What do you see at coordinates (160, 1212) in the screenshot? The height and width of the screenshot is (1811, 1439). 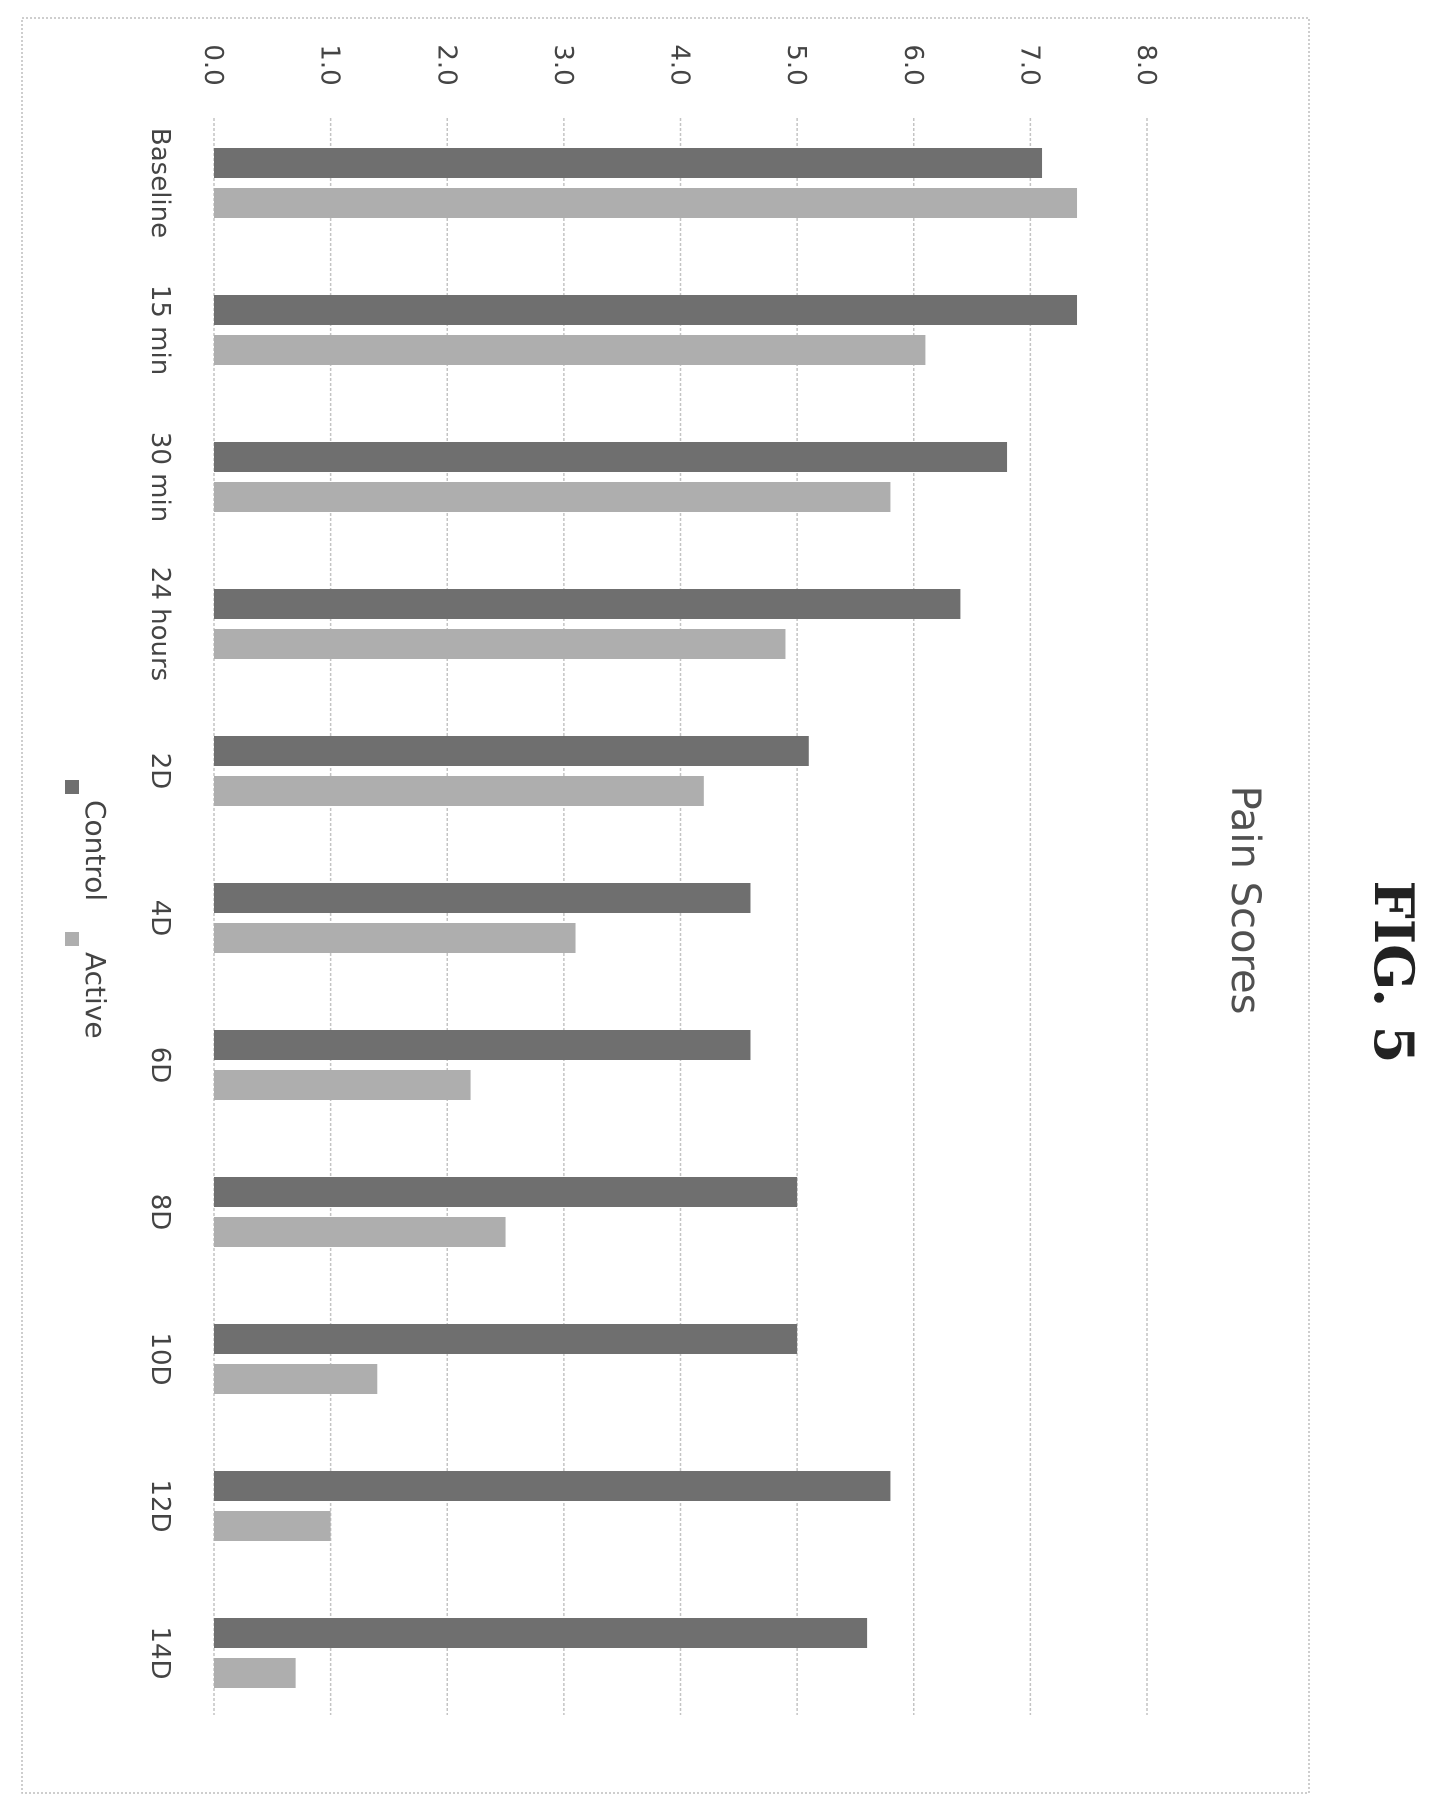 I see `category-label: 8D` at bounding box center [160, 1212].